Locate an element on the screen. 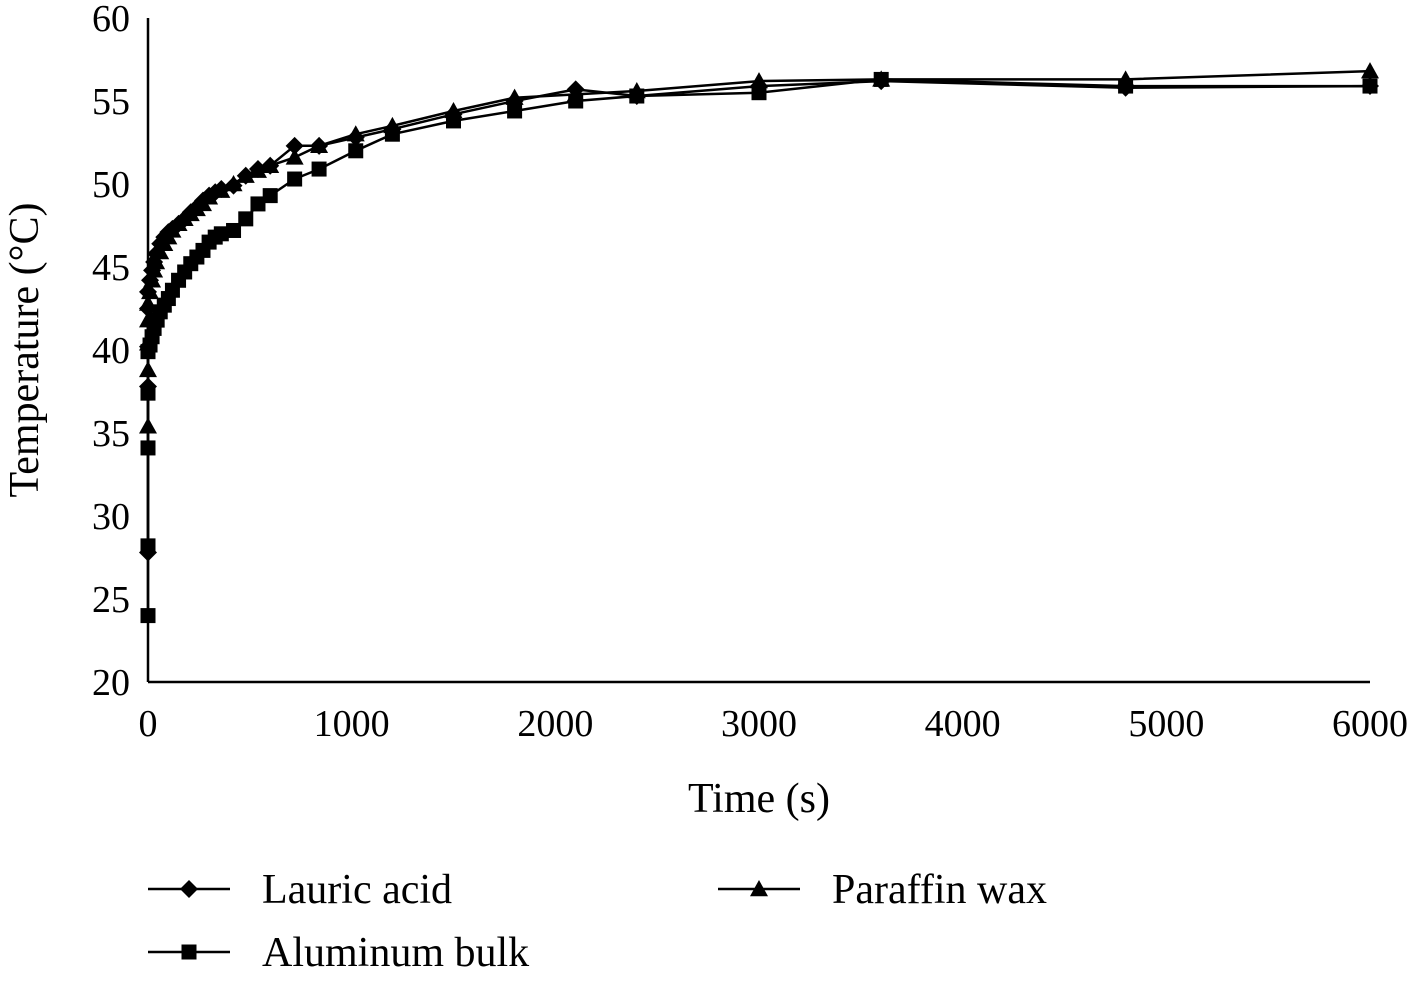 The height and width of the screenshot is (987, 1419). y-tick-label: 50 is located at coordinates (111, 185).